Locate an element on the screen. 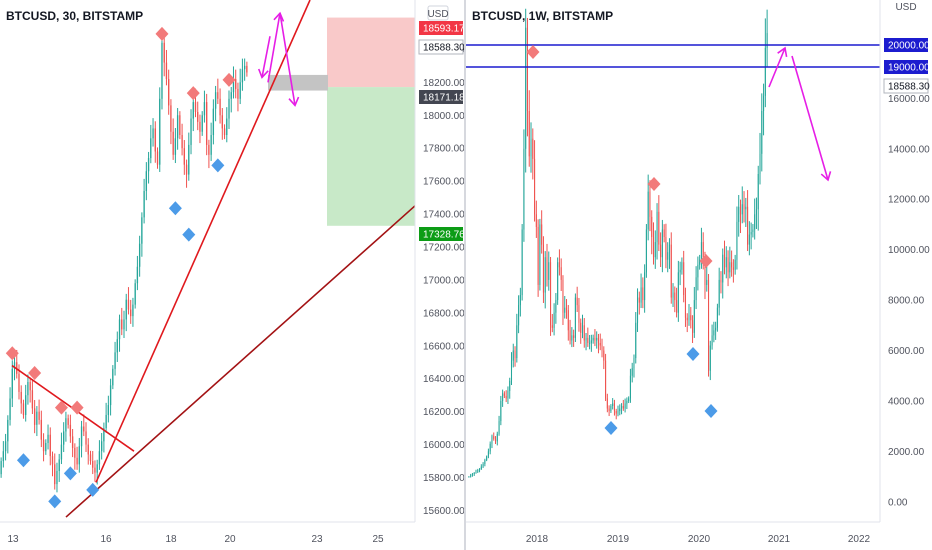 This screenshot has height=550, width=932. right-price-badge-20000: 20000.00 is located at coordinates (907, 45).